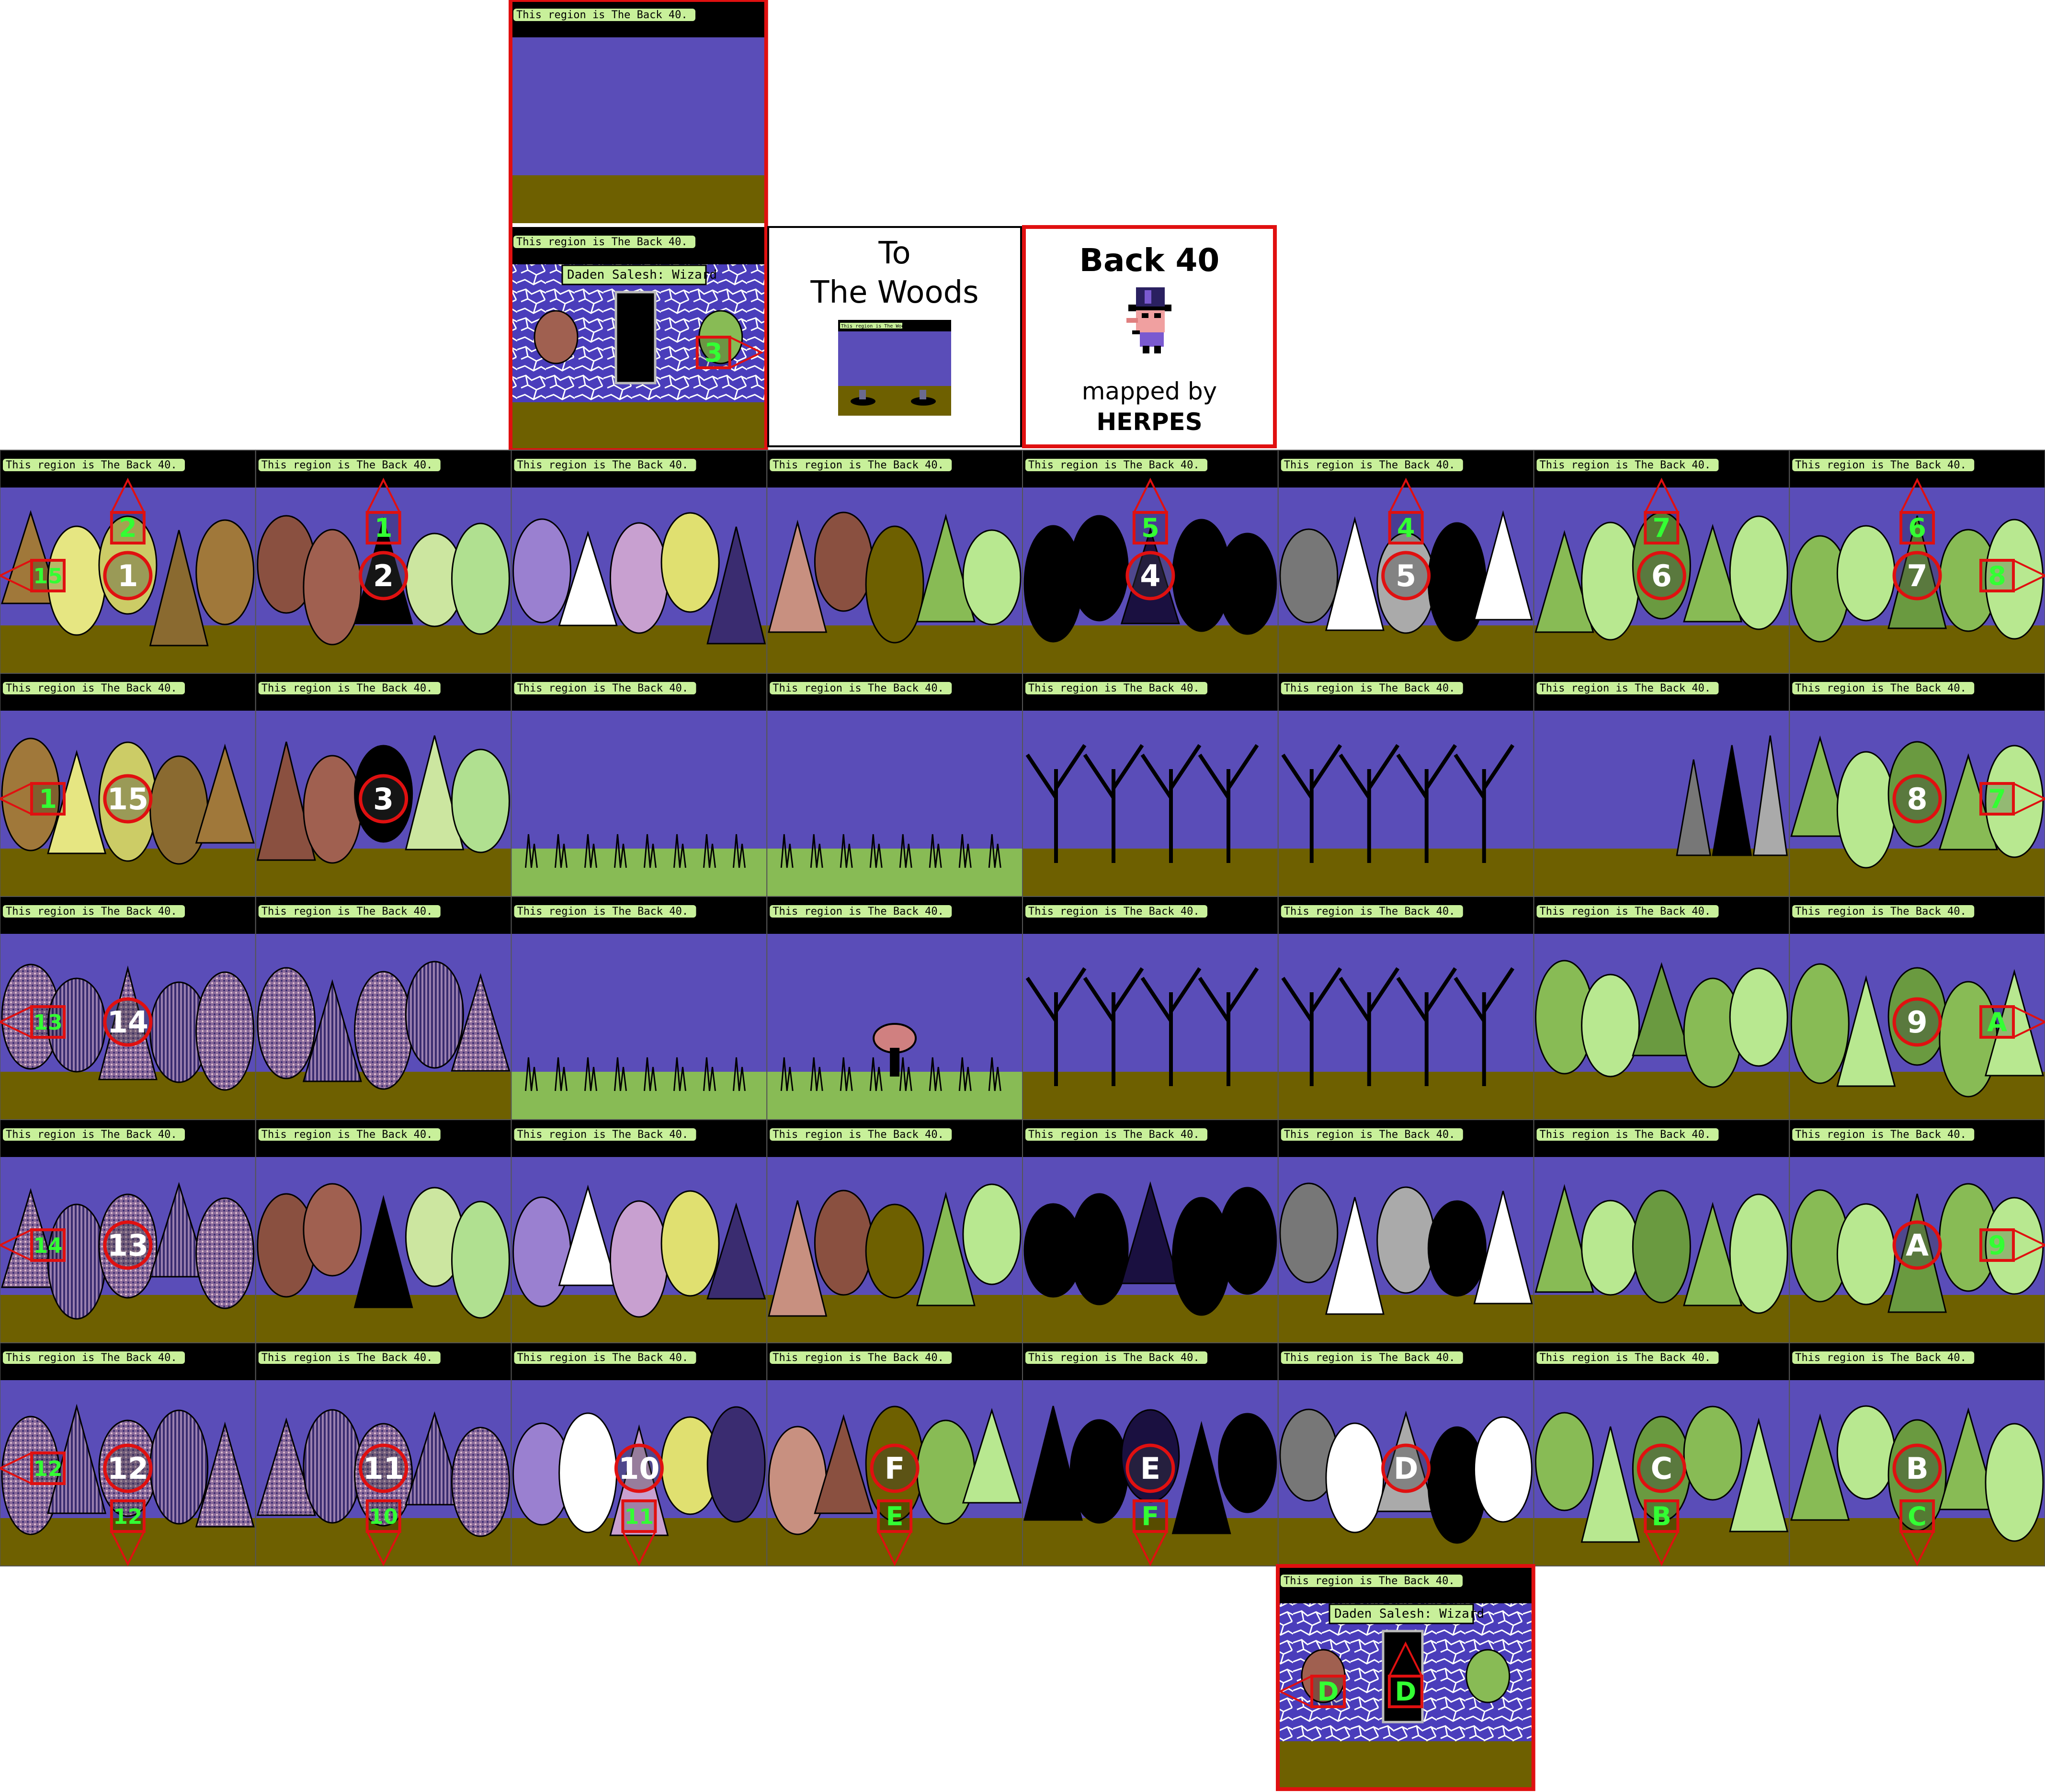  Describe the element at coordinates (384, 1008) in the screenshot. I see `screen-r3-c2: This region is The Back 40.` at that location.